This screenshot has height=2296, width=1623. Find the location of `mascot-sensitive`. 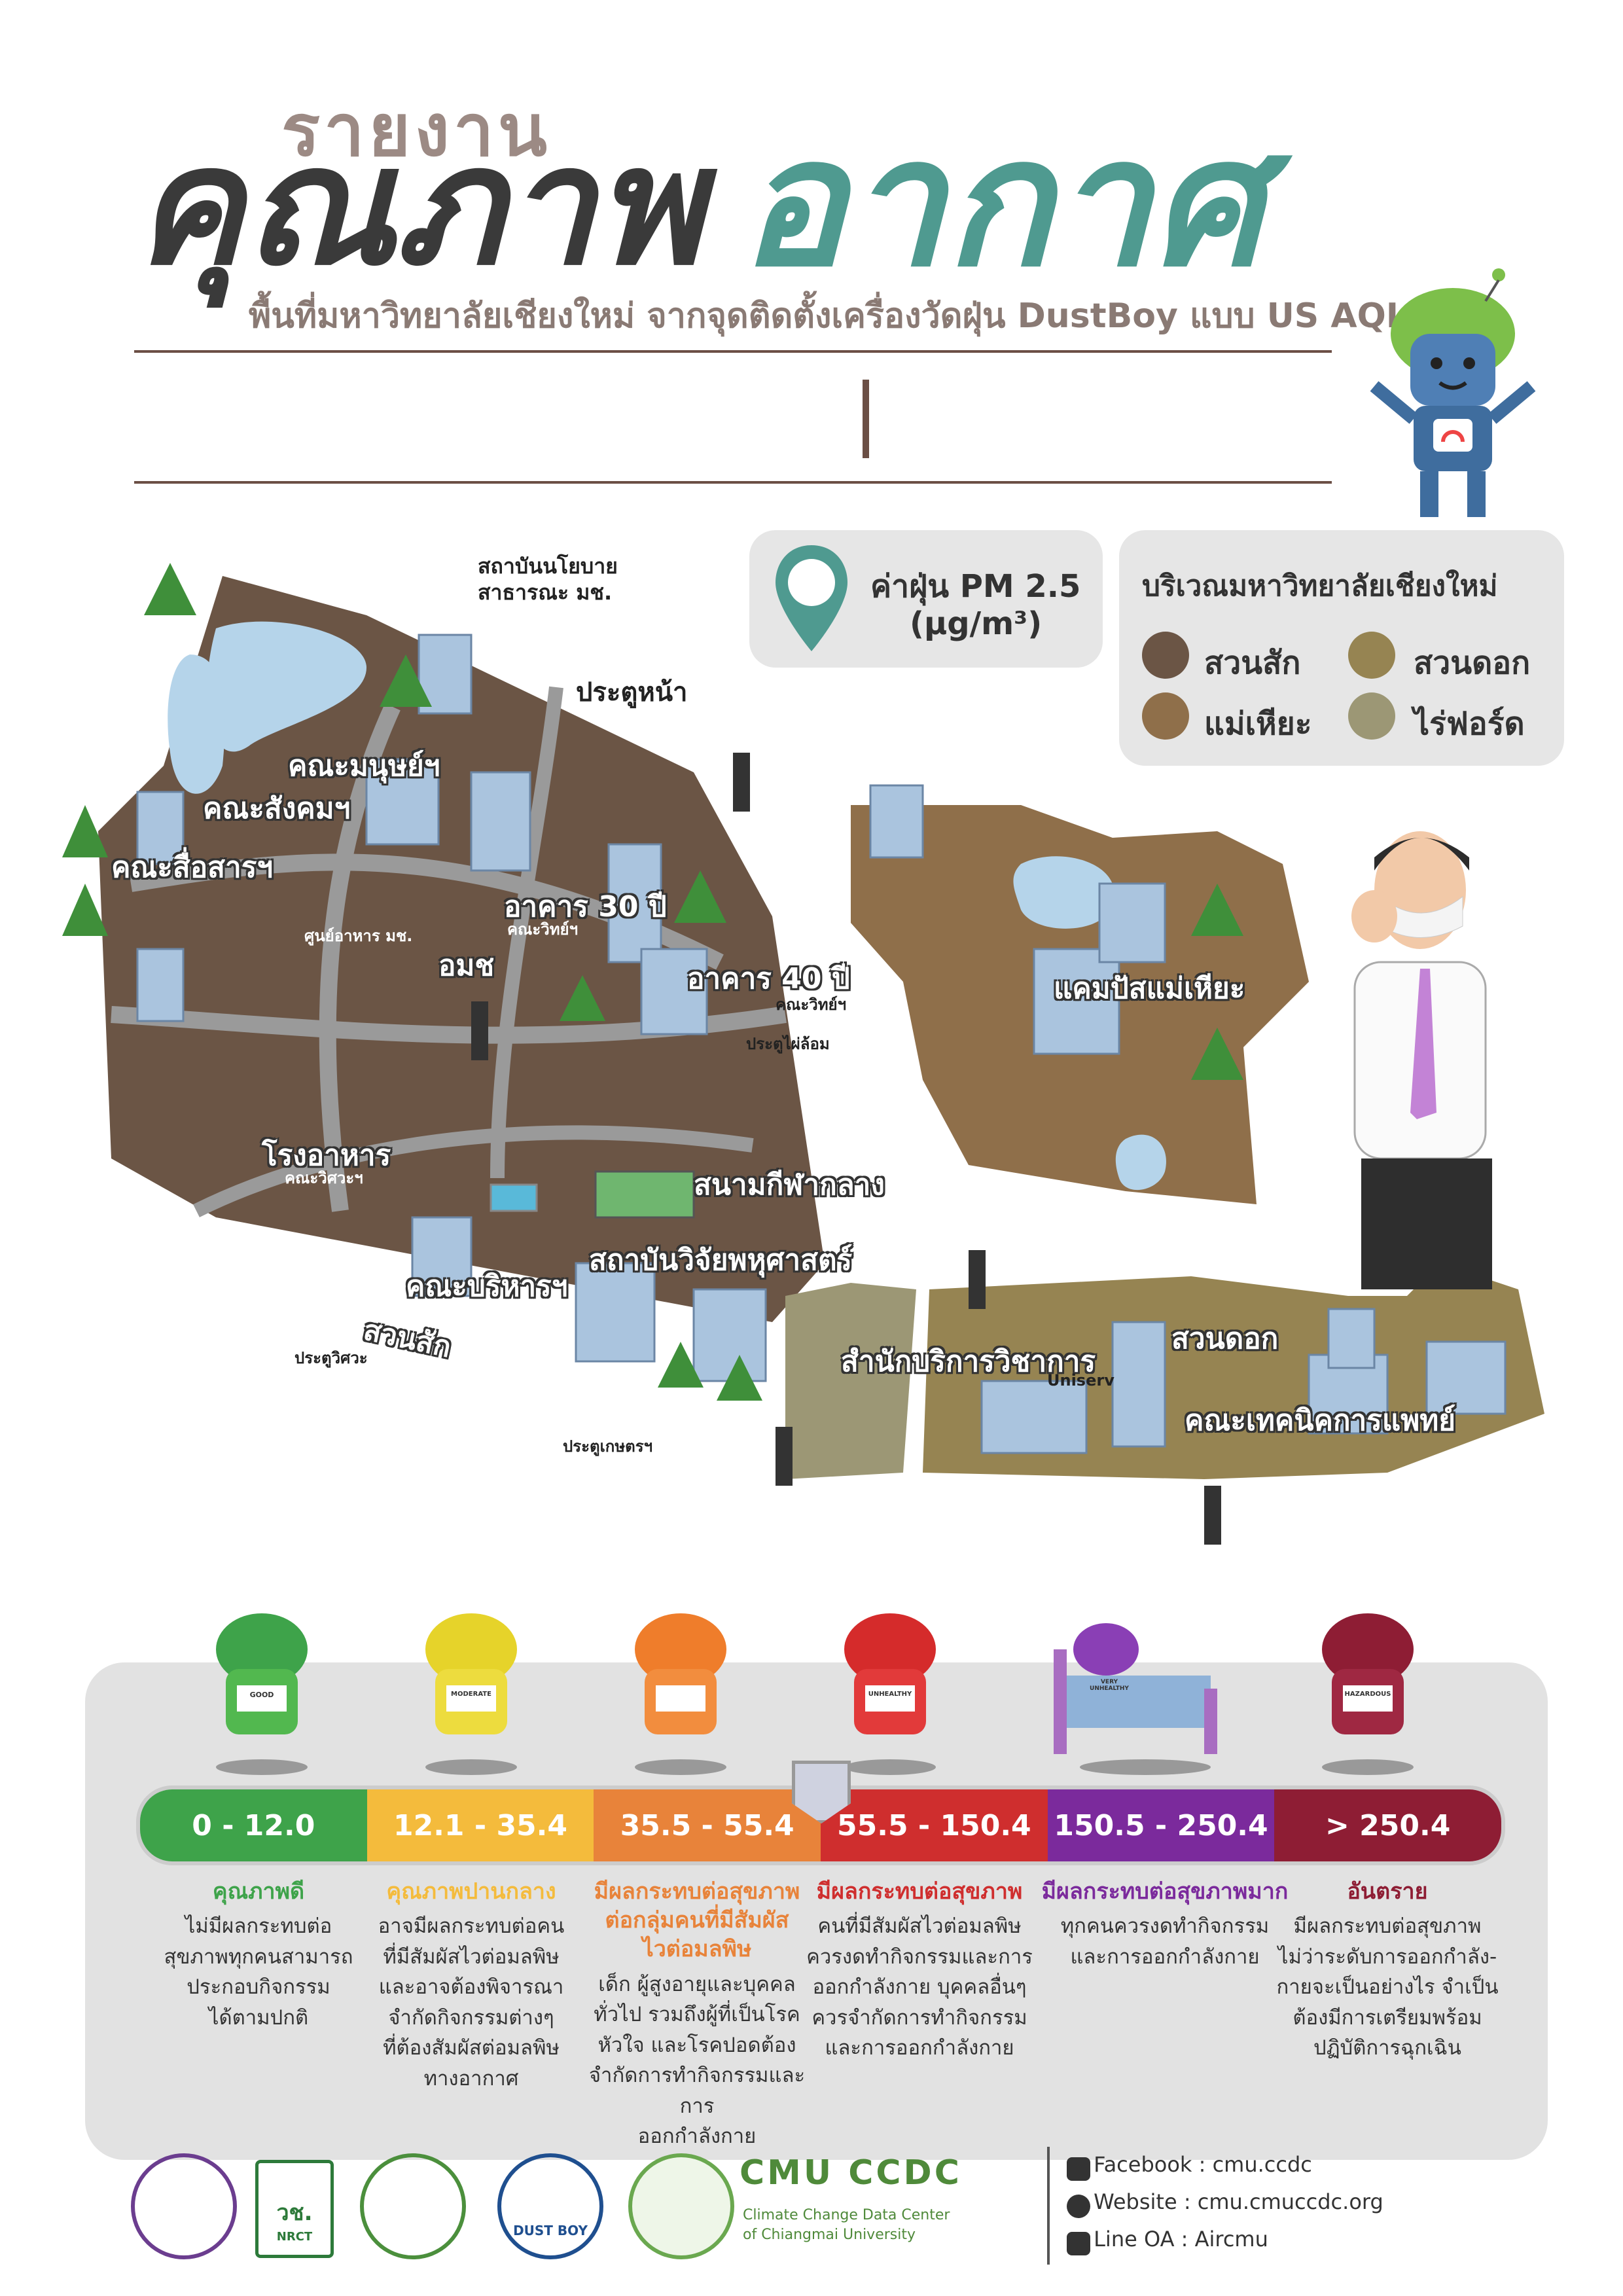

mascot-sensitive is located at coordinates (681, 1694).